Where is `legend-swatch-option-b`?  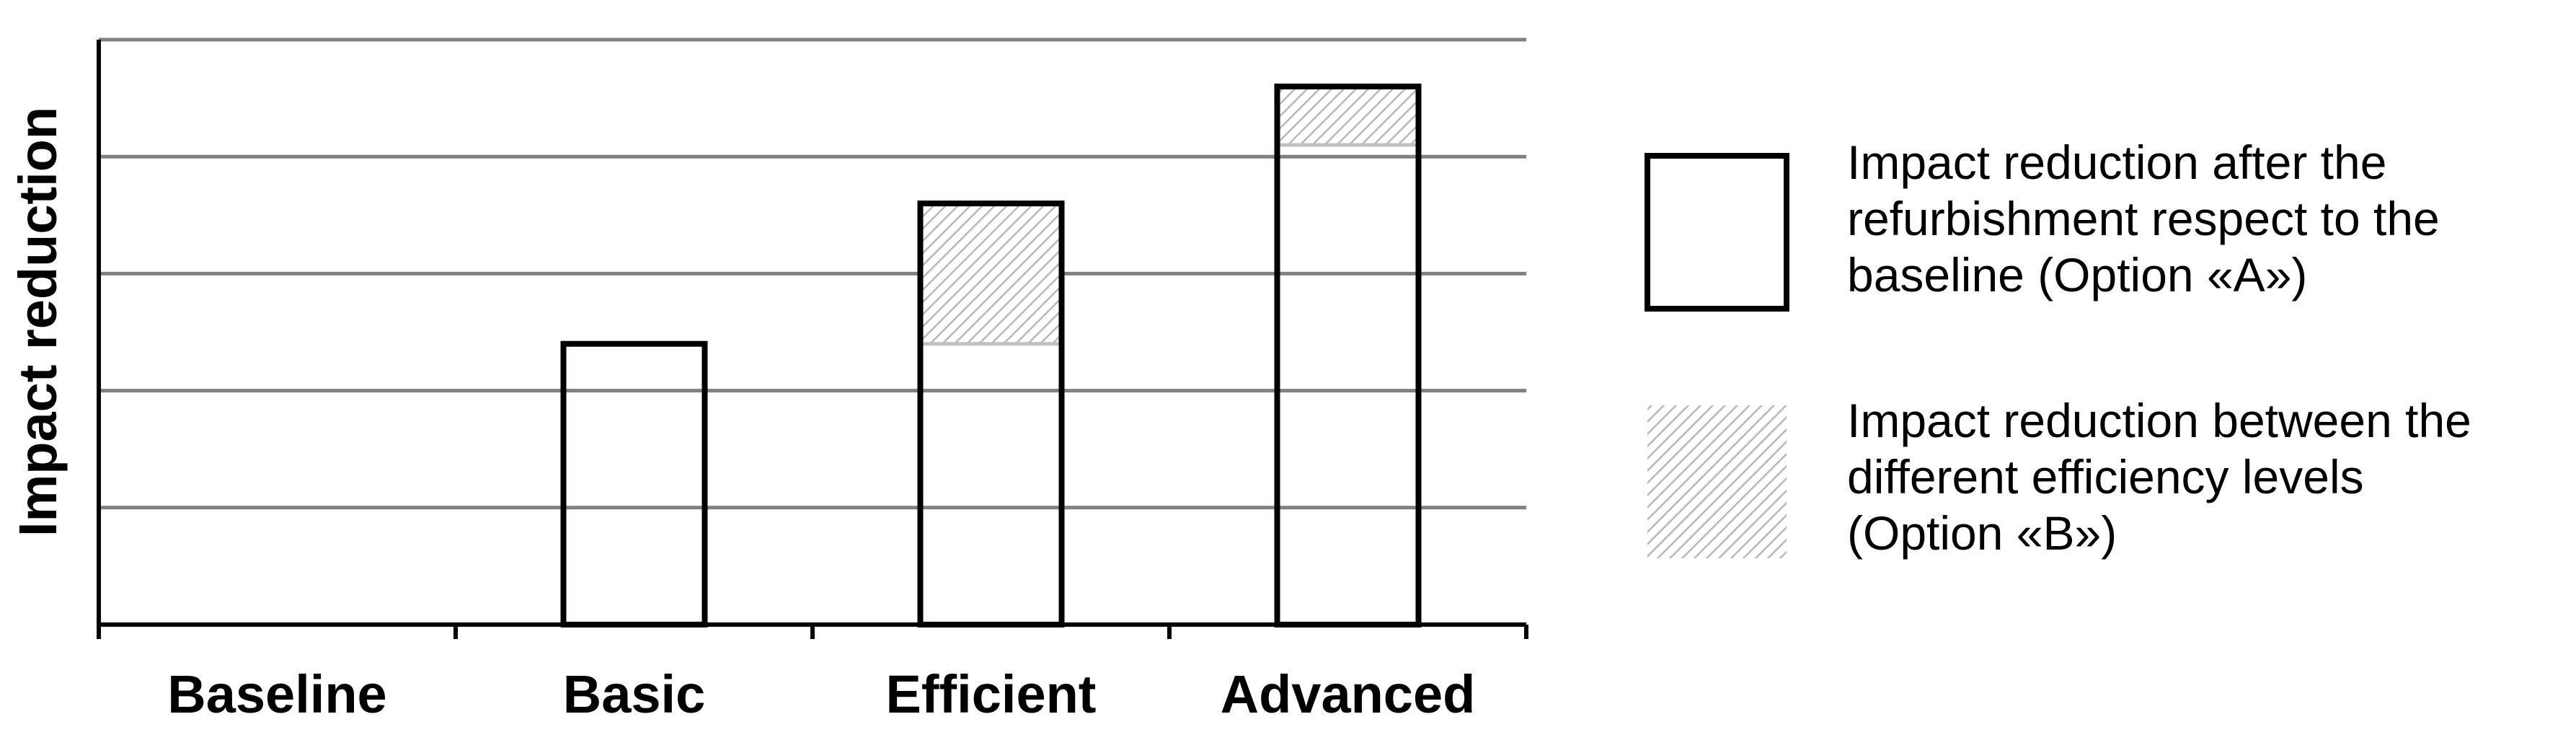
legend-swatch-option-b is located at coordinates (1717, 481).